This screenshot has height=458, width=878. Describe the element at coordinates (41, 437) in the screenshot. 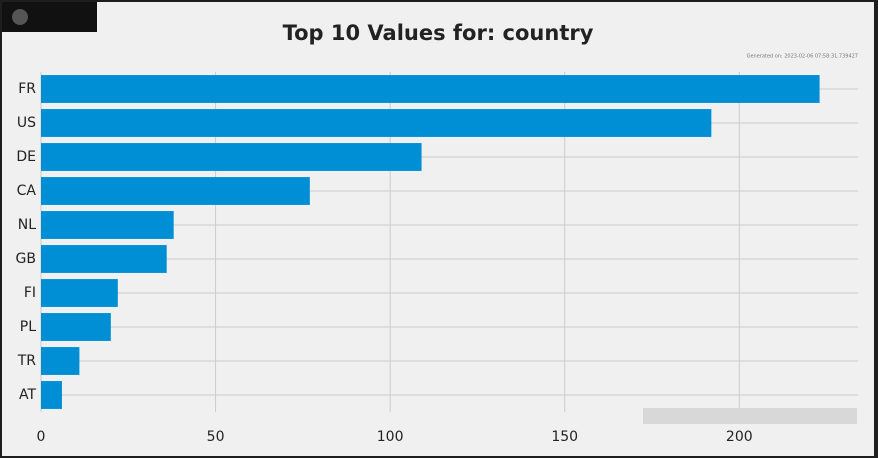

I see `x-tick-label: 0` at that location.